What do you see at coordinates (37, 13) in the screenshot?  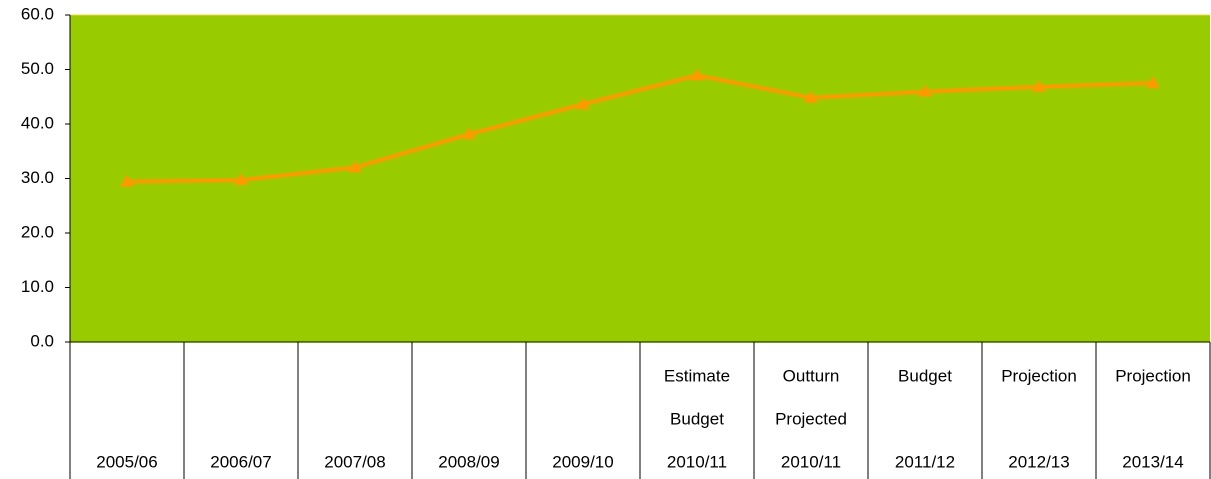 I see `y-tick-label: 60.0` at bounding box center [37, 13].